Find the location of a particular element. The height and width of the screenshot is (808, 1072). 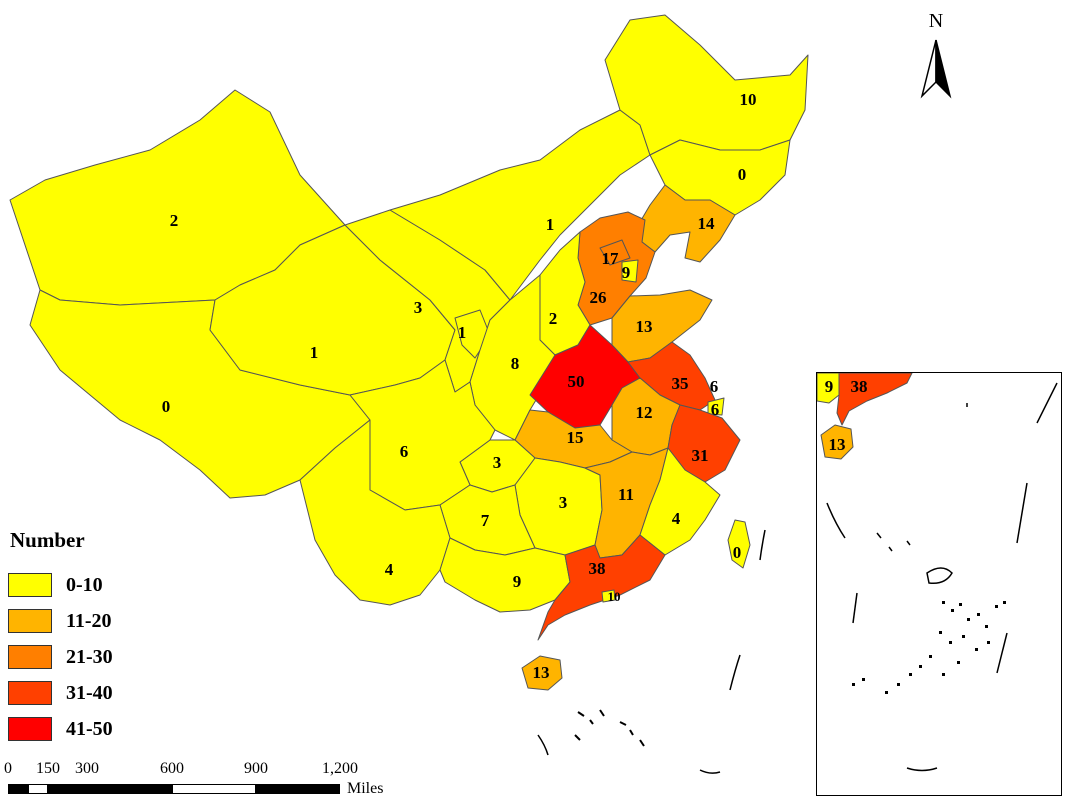

scale-unit: Miles is located at coordinates (365, 788).